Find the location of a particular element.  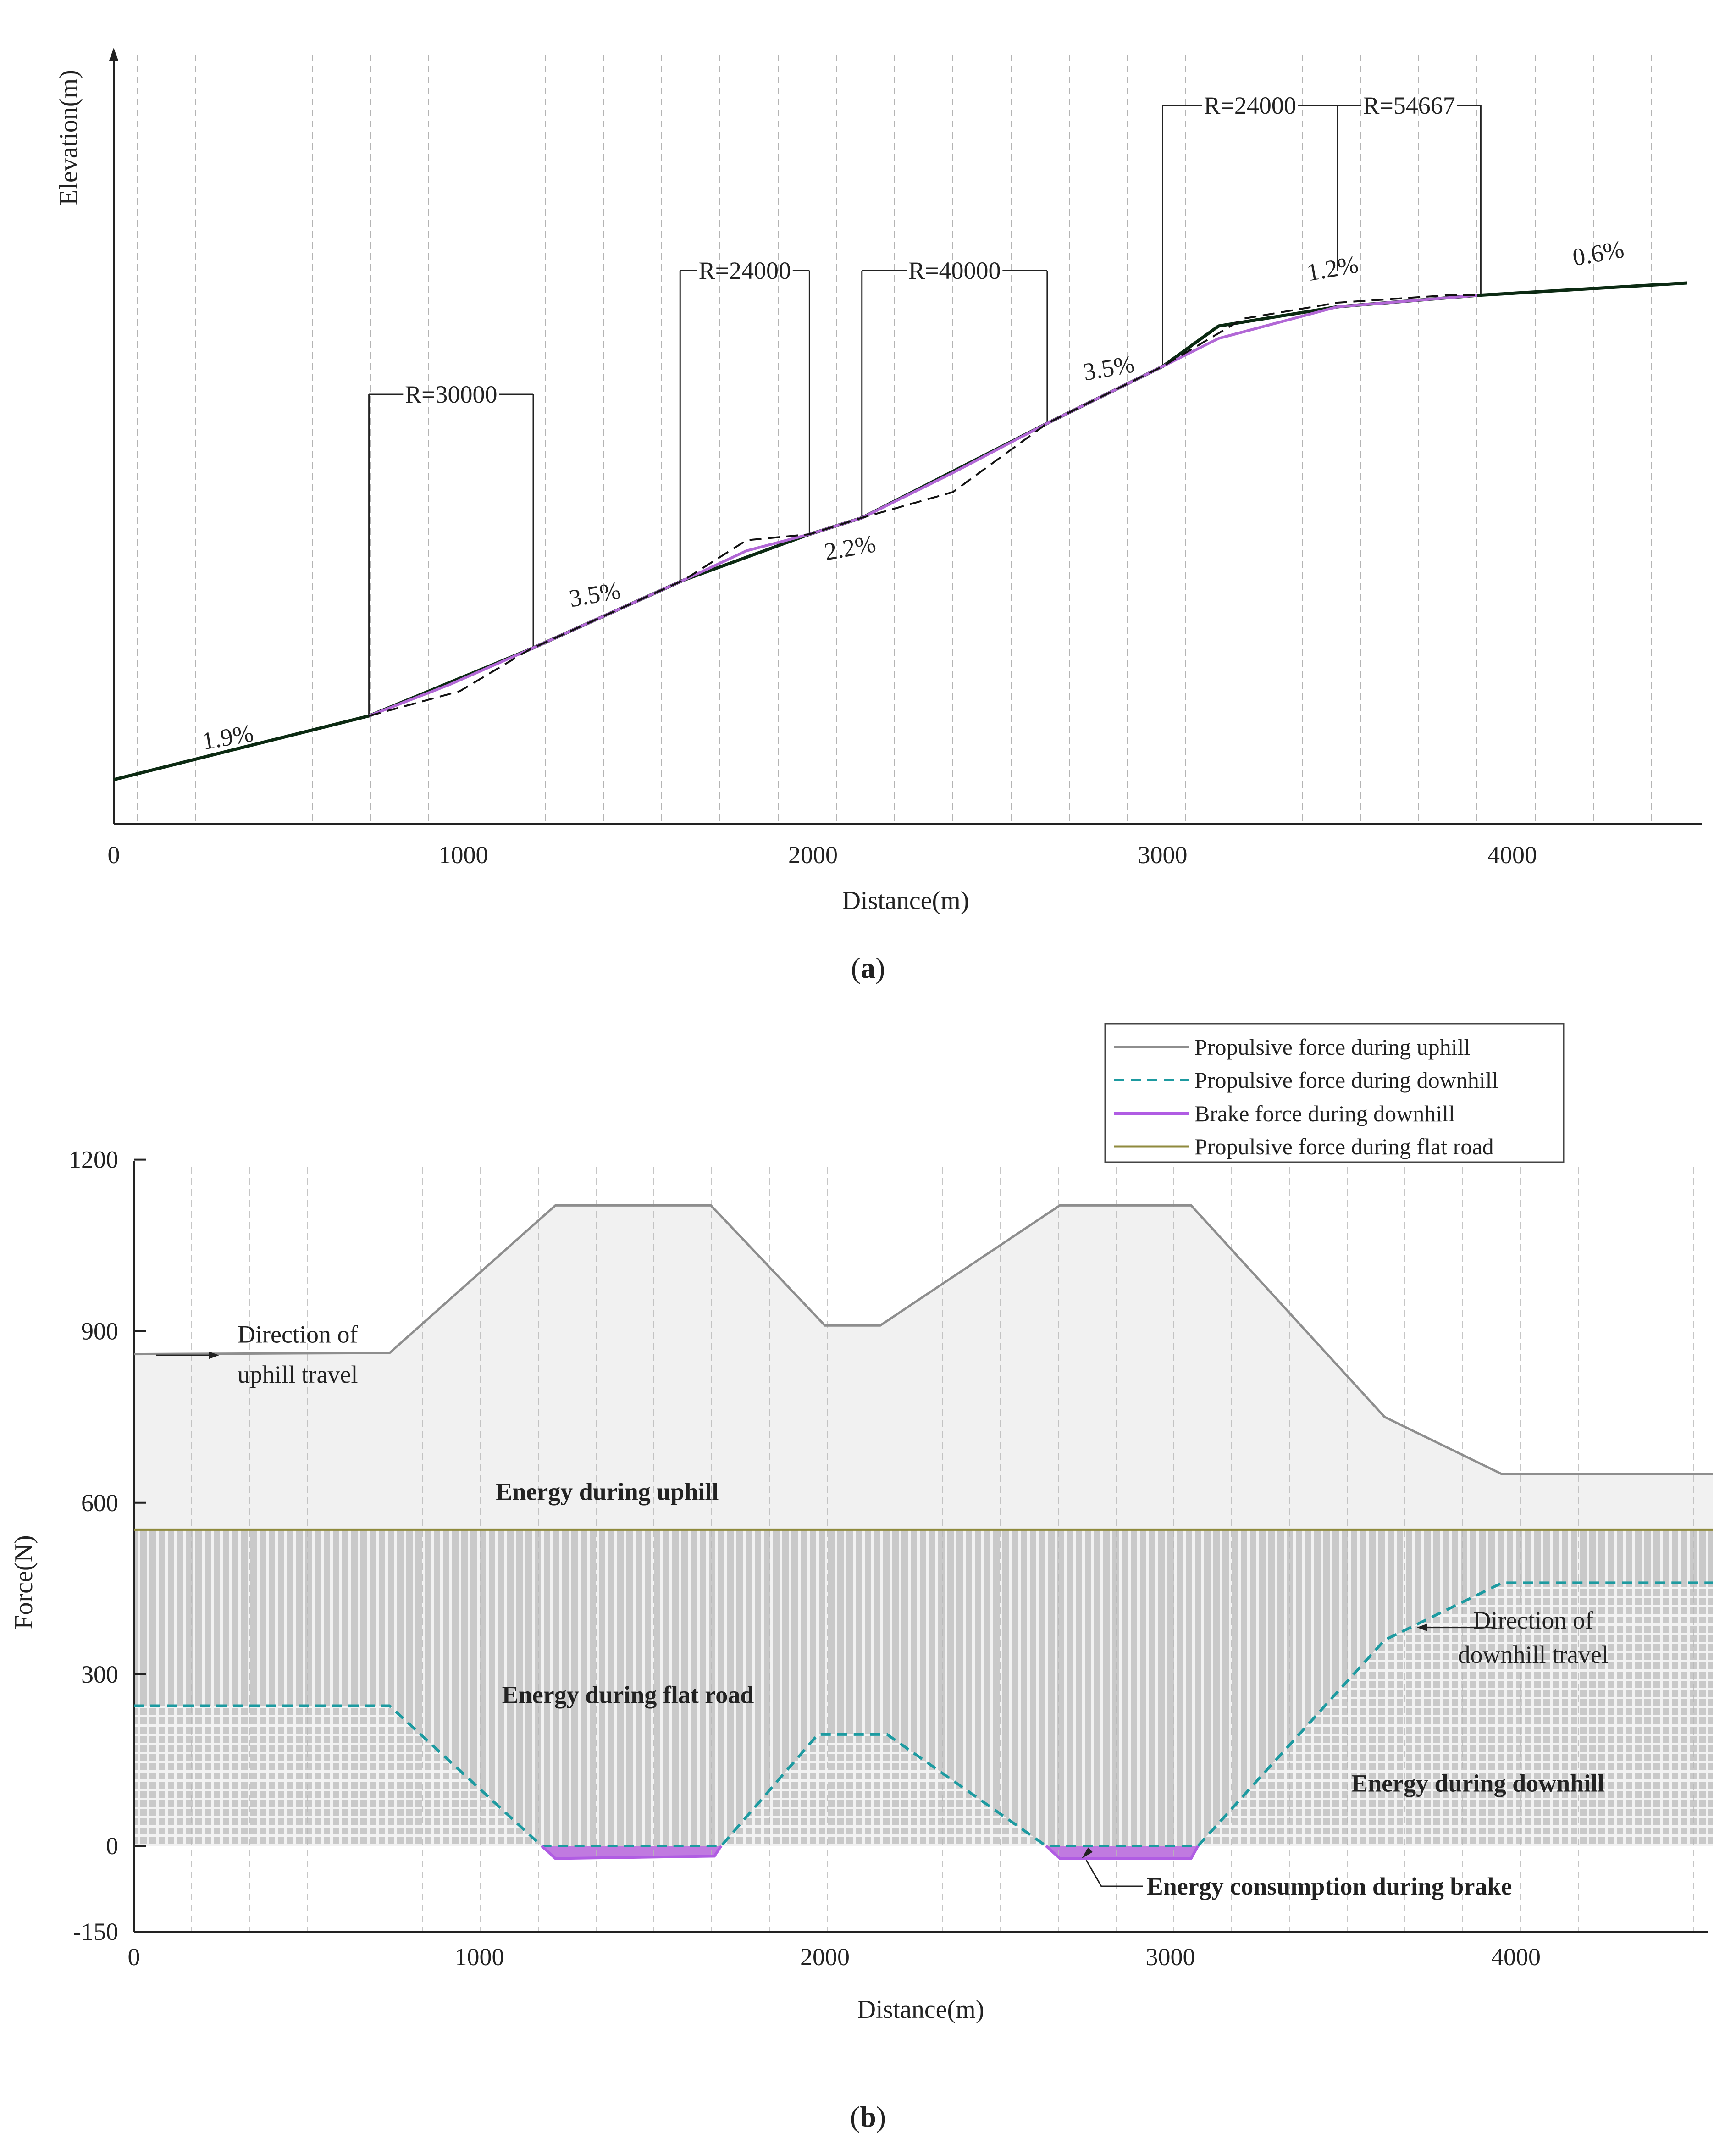

caption-a: (a) is located at coordinates (868, 968).